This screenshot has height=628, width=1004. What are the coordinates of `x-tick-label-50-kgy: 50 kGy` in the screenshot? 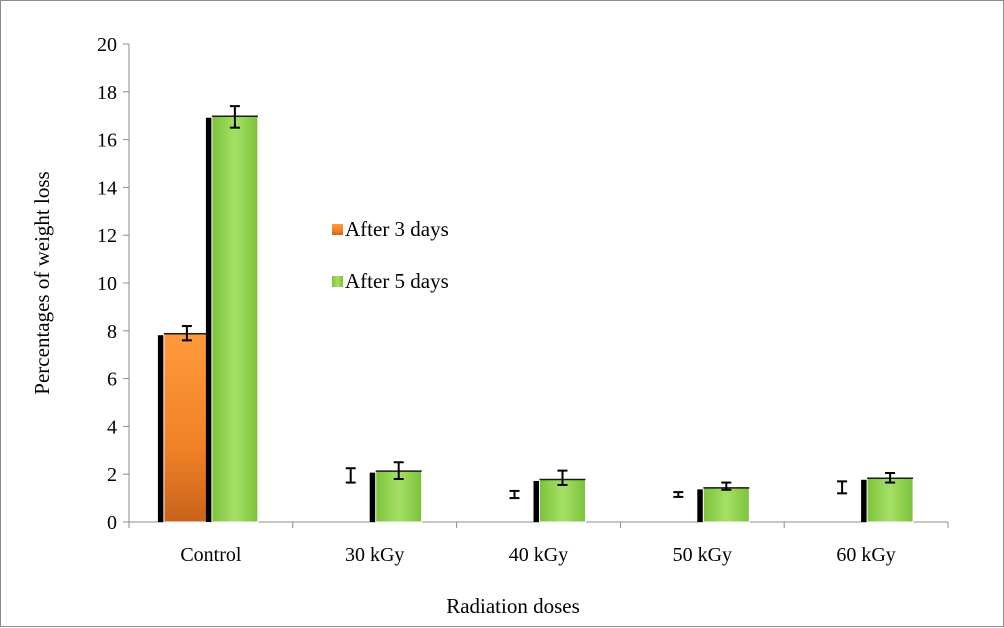 It's located at (702, 555).